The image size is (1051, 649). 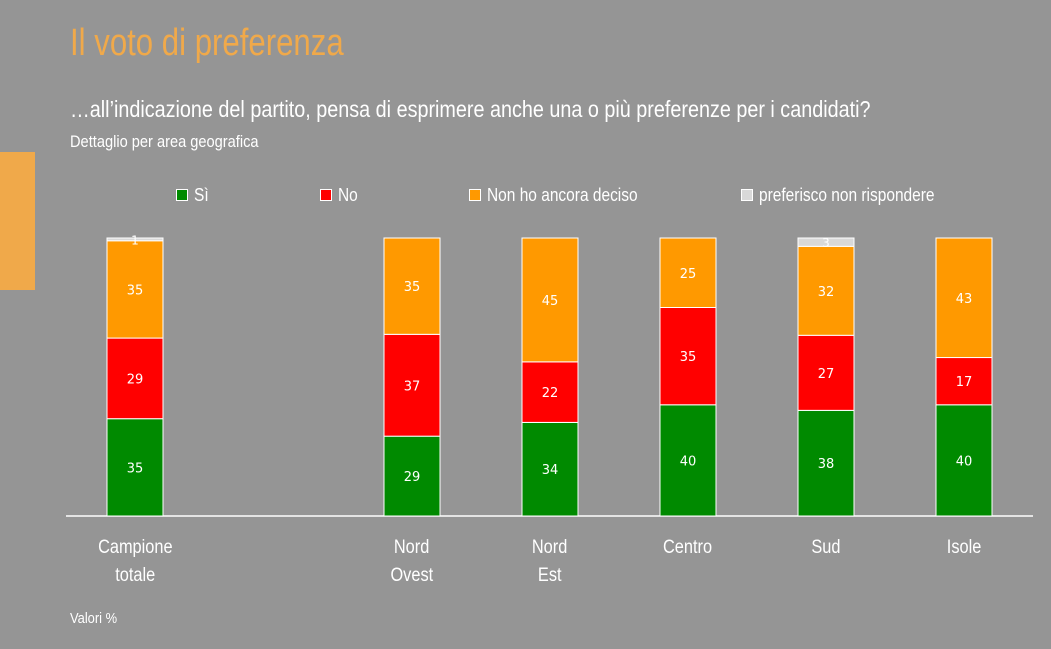 I want to click on data-label-si-2: 34, so click(x=550, y=470).